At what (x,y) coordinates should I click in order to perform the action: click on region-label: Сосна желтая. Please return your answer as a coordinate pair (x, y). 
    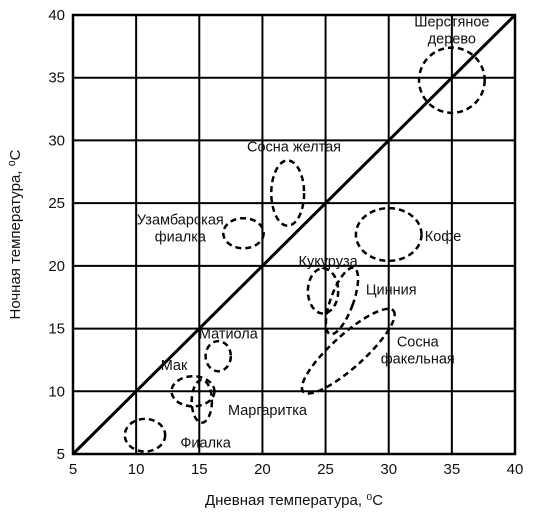
    Looking at the image, I should click on (294, 148).